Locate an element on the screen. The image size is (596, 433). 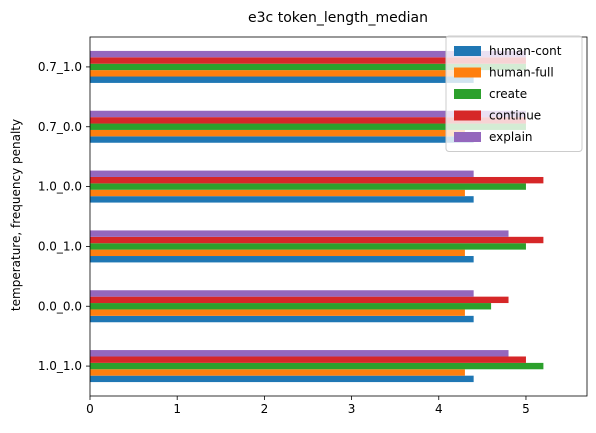
bar-explain-0.7_0.0 is located at coordinates (308, 114).